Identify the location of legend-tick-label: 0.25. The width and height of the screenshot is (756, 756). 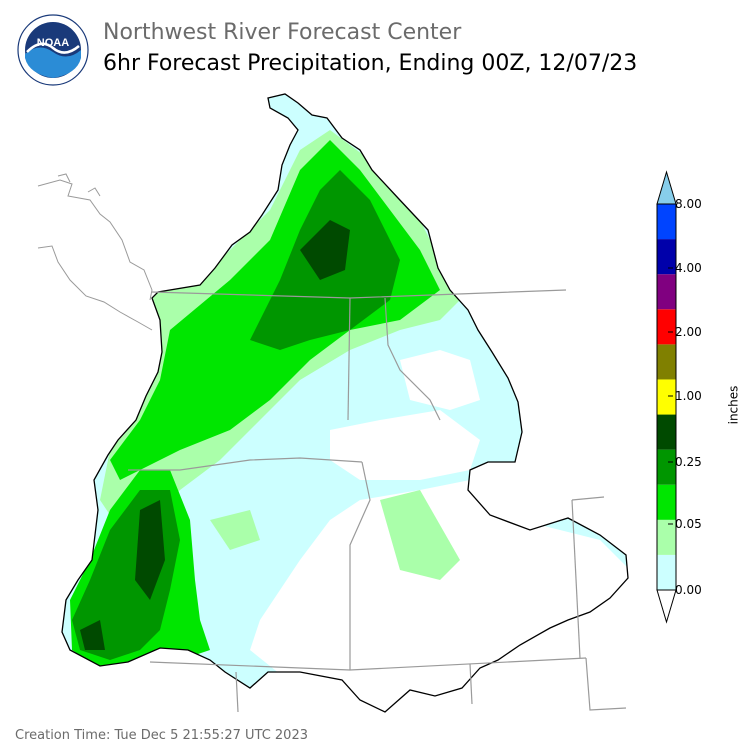
(688, 462).